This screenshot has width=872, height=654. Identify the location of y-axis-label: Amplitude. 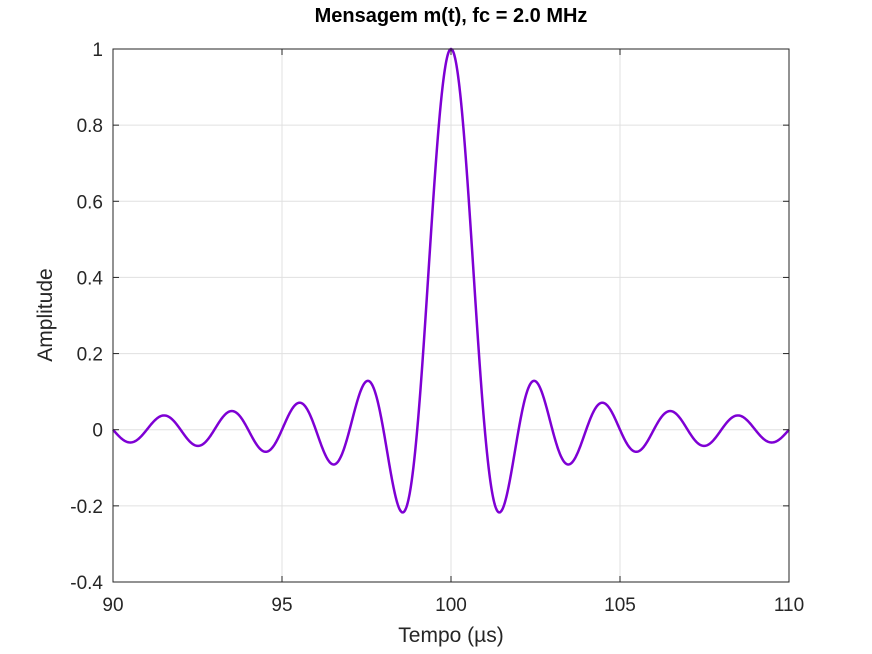
(45, 314).